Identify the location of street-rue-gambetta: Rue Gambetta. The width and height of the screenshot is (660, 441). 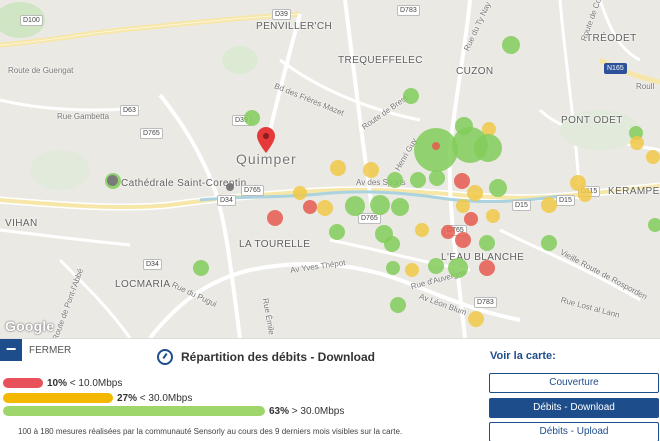
(83, 116).